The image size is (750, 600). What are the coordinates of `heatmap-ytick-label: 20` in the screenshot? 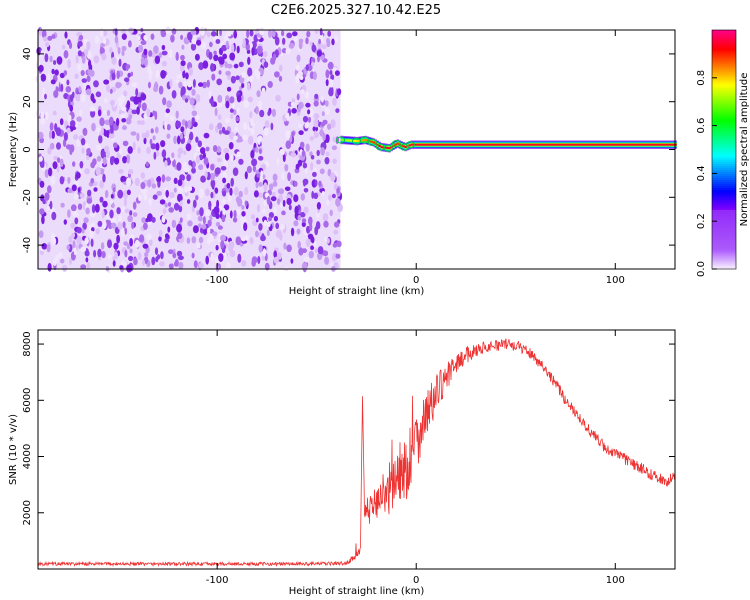 It's located at (27, 101).